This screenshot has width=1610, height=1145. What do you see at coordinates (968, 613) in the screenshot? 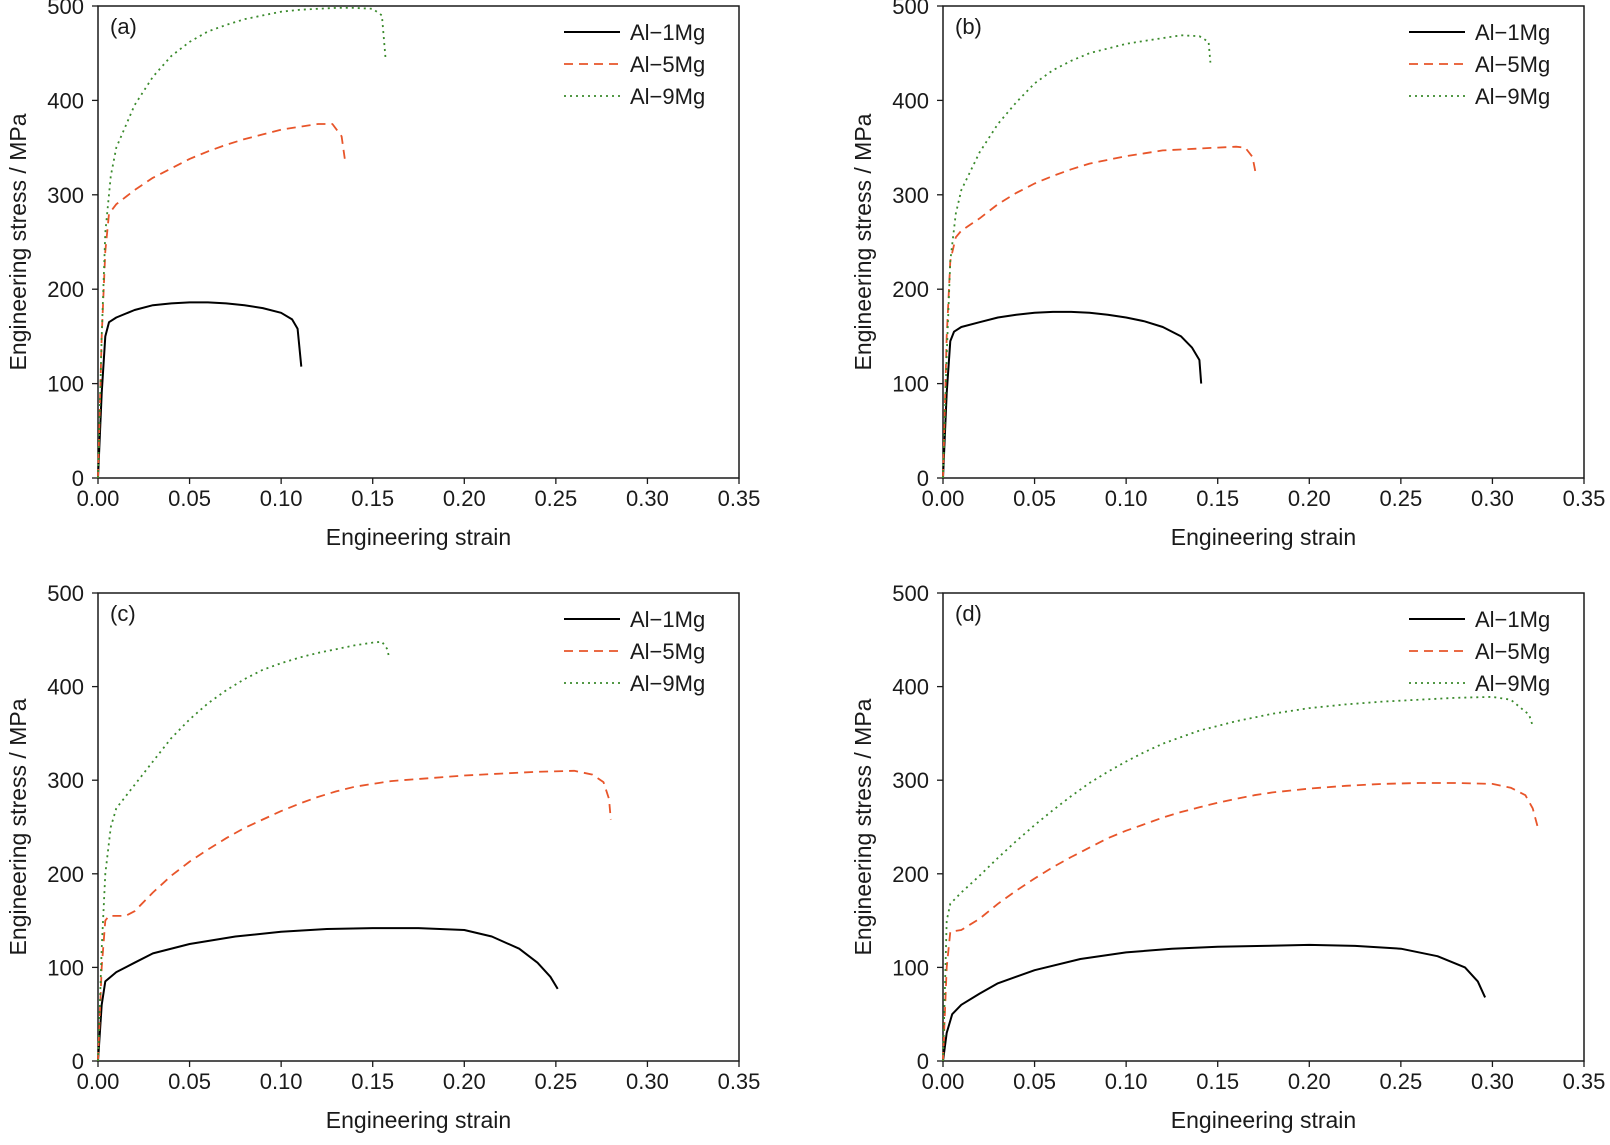
I see `panel-label: (d)` at bounding box center [968, 613].